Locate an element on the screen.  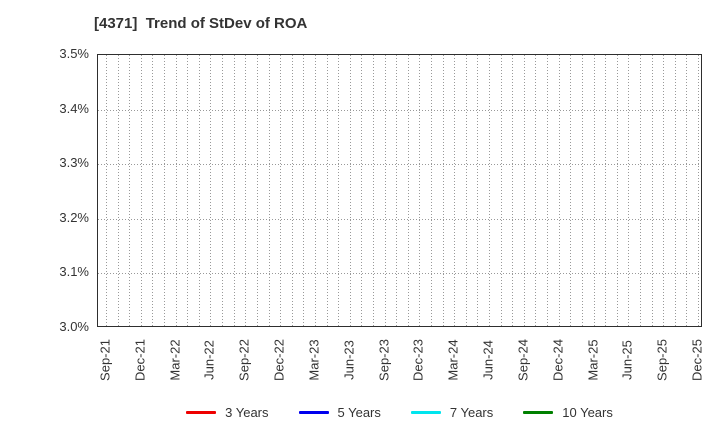
x-tick-label: Mar-24 is located at coordinates (453, 360).